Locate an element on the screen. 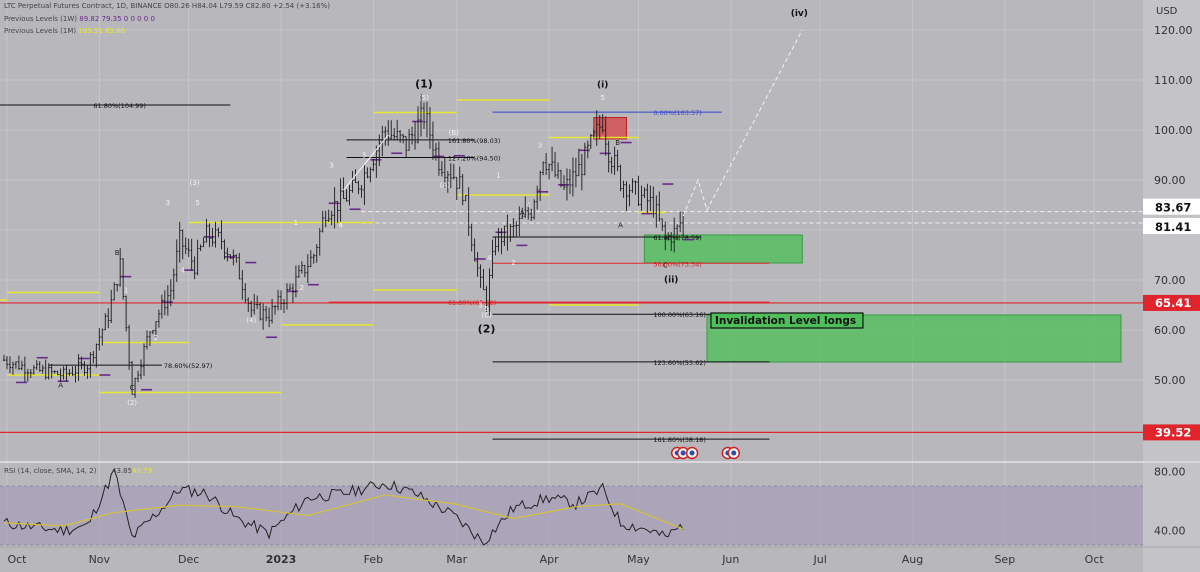 This screenshot has width=1200, height=572. prev-levels-1w-label: Previous Levels (1W) is located at coordinates (40, 19).